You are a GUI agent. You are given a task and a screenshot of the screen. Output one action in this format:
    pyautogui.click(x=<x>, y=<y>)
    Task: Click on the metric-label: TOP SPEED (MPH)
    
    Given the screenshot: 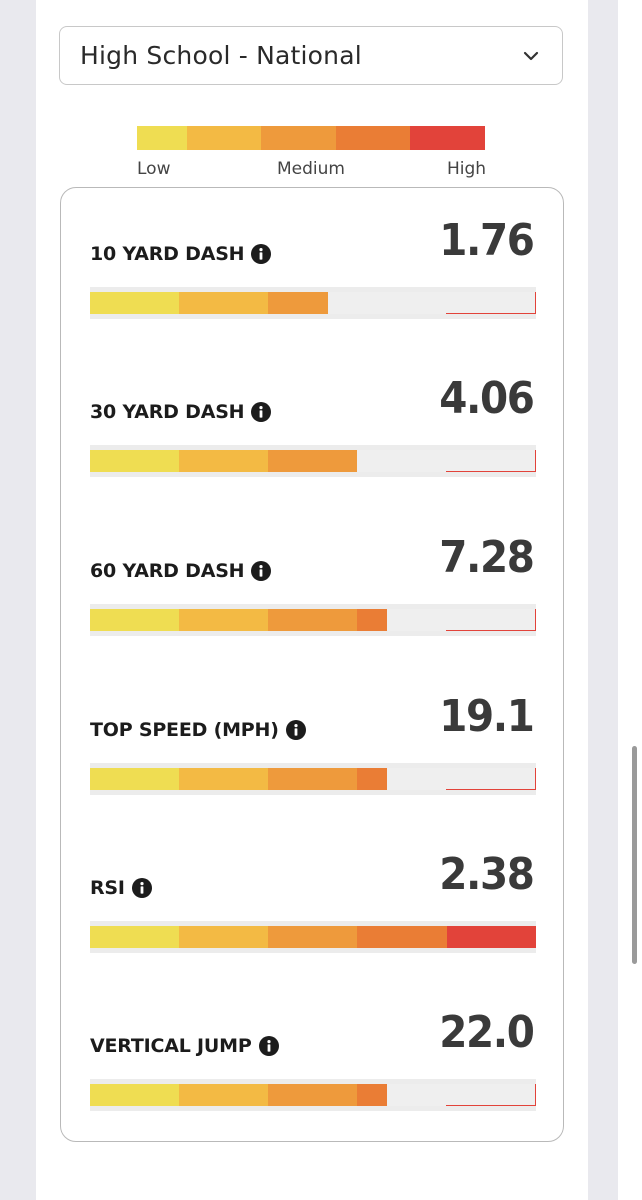 What is the action you would take?
    pyautogui.click(x=184, y=730)
    